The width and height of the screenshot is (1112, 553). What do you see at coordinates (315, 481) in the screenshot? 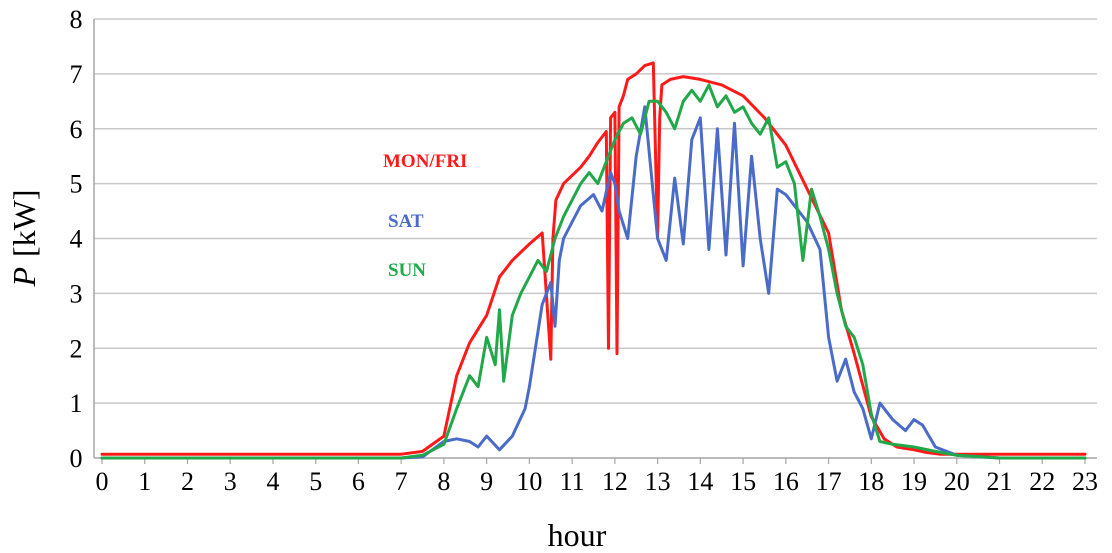
I see `x-tick-label: 5` at bounding box center [315, 481].